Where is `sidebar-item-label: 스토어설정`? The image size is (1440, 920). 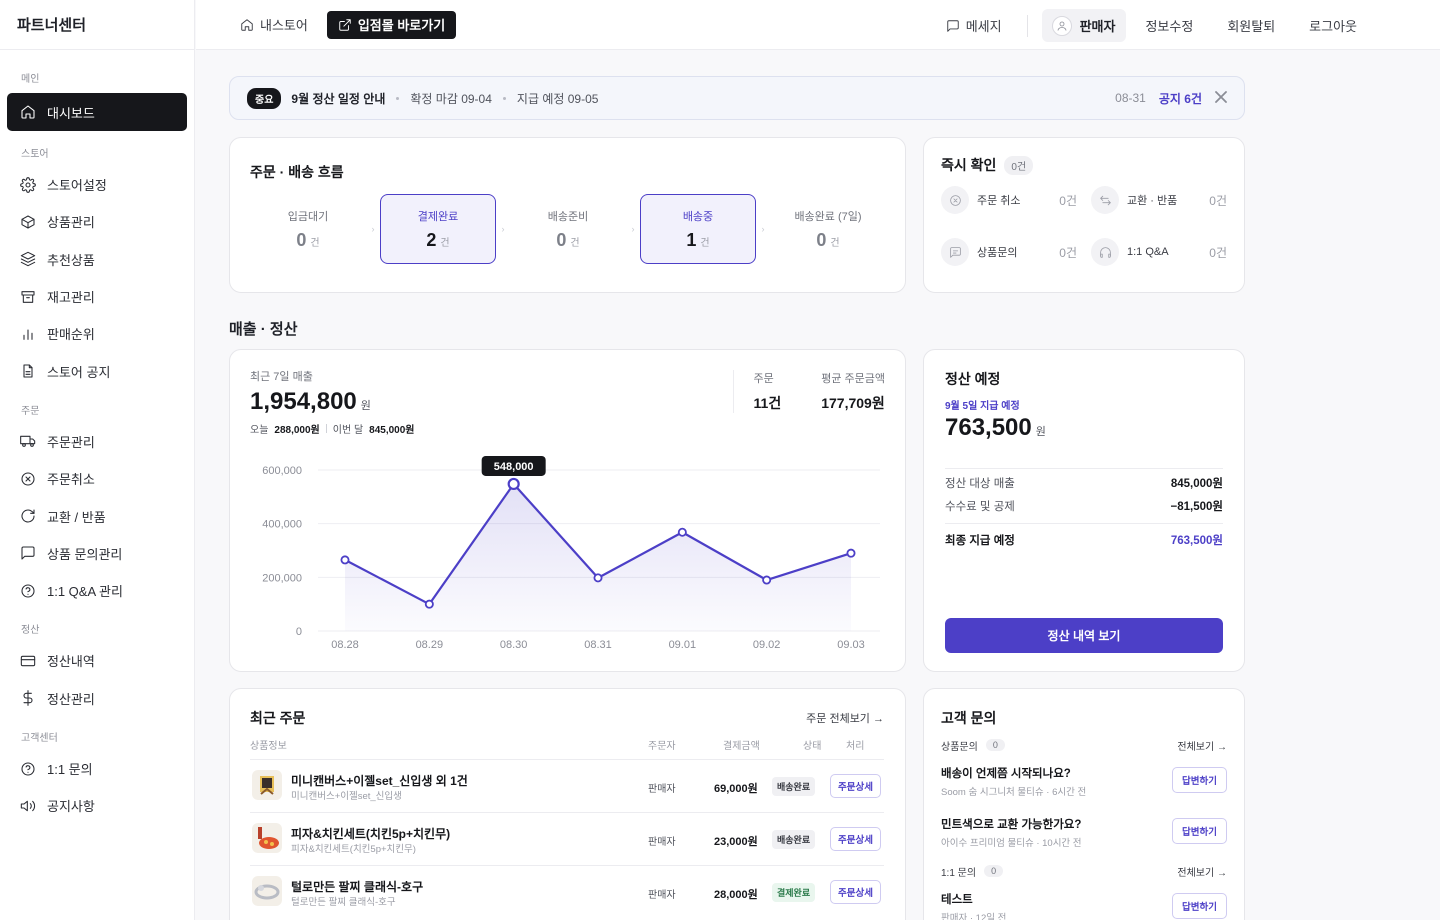 sidebar-item-label: 스토어설정 is located at coordinates (77, 186).